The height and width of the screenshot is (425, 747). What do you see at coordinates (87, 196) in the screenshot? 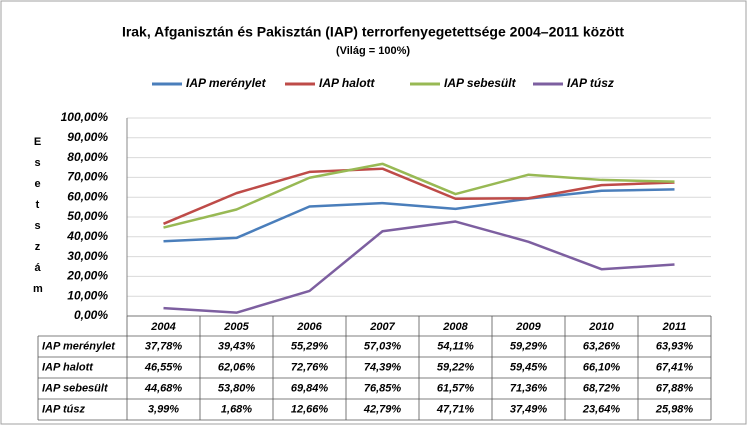
I see `y-tick-label: 60,00%` at bounding box center [87, 196].